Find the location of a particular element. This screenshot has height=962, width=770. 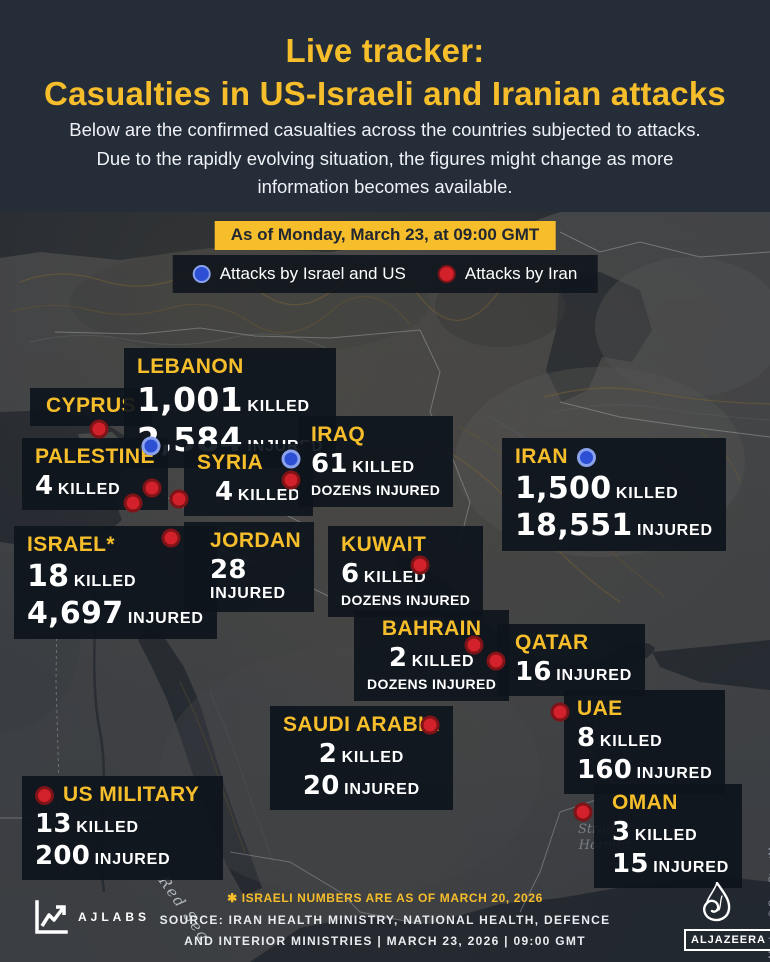

aljazeera-flame-icon is located at coordinates (717, 901).